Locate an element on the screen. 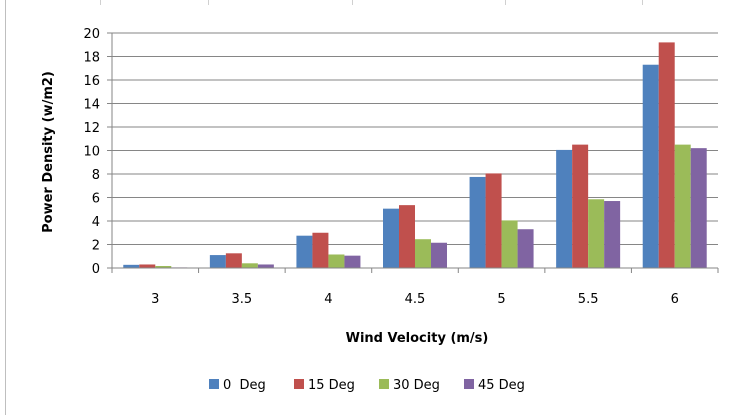 This screenshot has height=415, width=729. y-tick-label: 0 is located at coordinates (96, 269).